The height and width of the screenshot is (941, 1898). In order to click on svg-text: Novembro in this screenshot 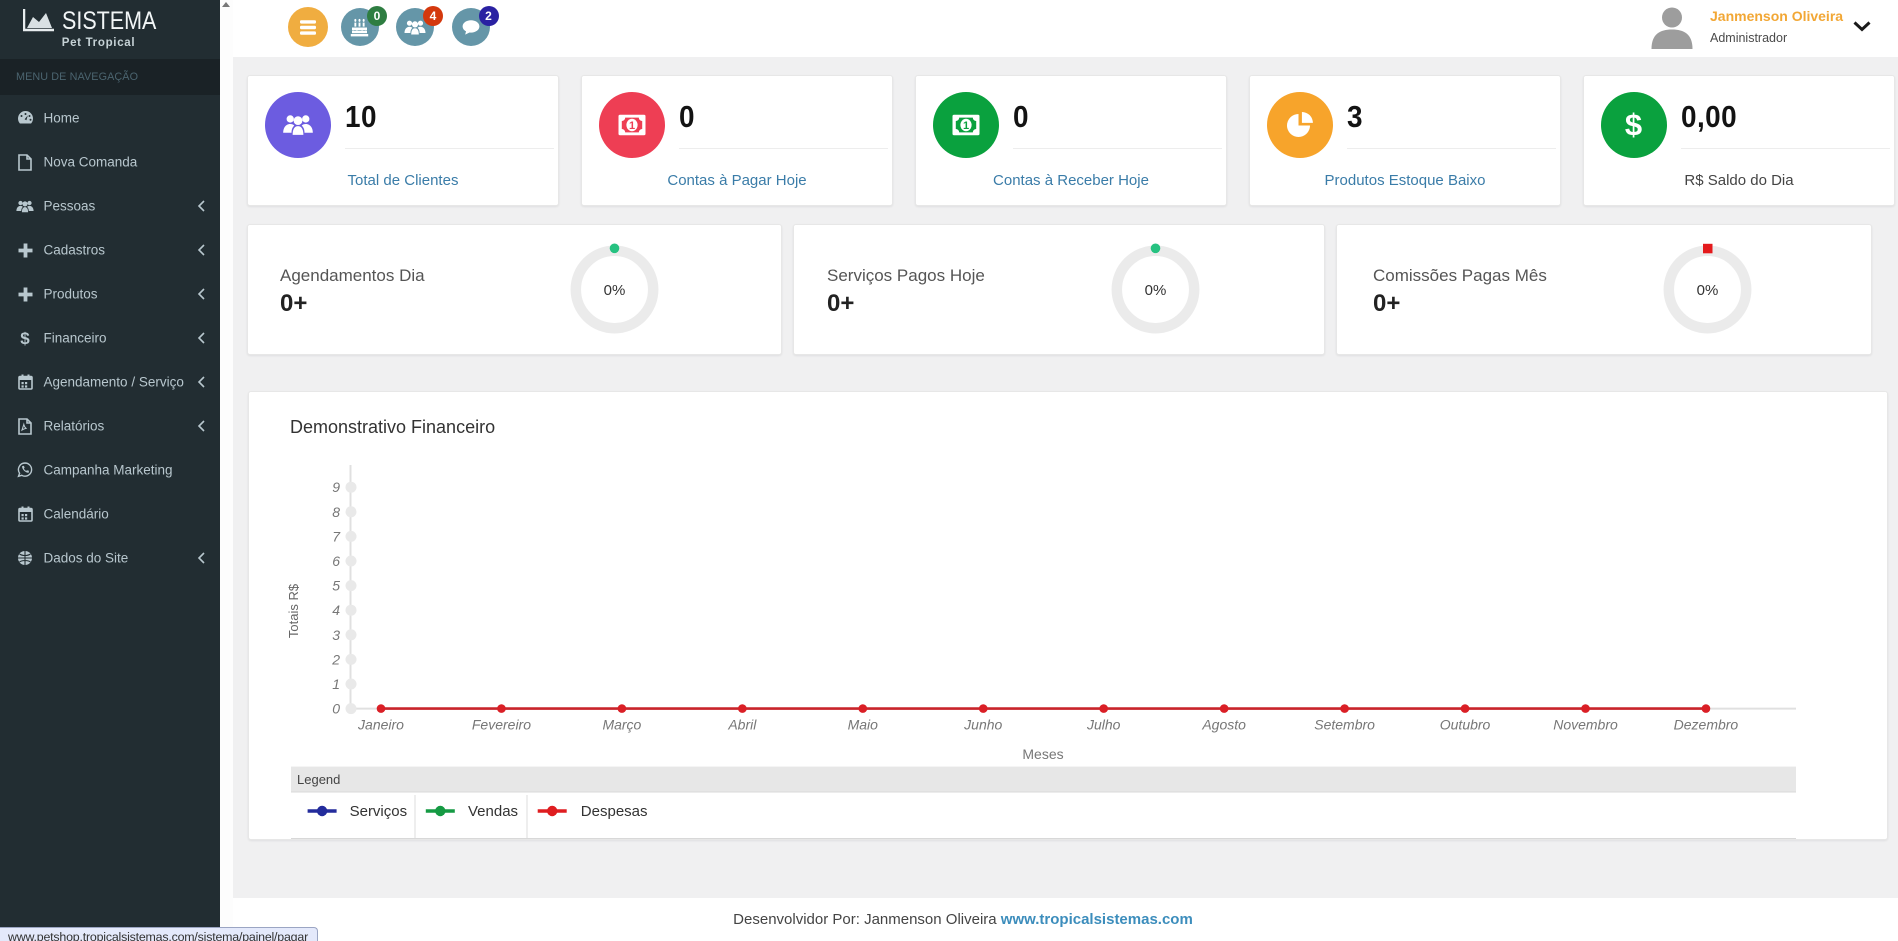, I will do `click(1585, 725)`.